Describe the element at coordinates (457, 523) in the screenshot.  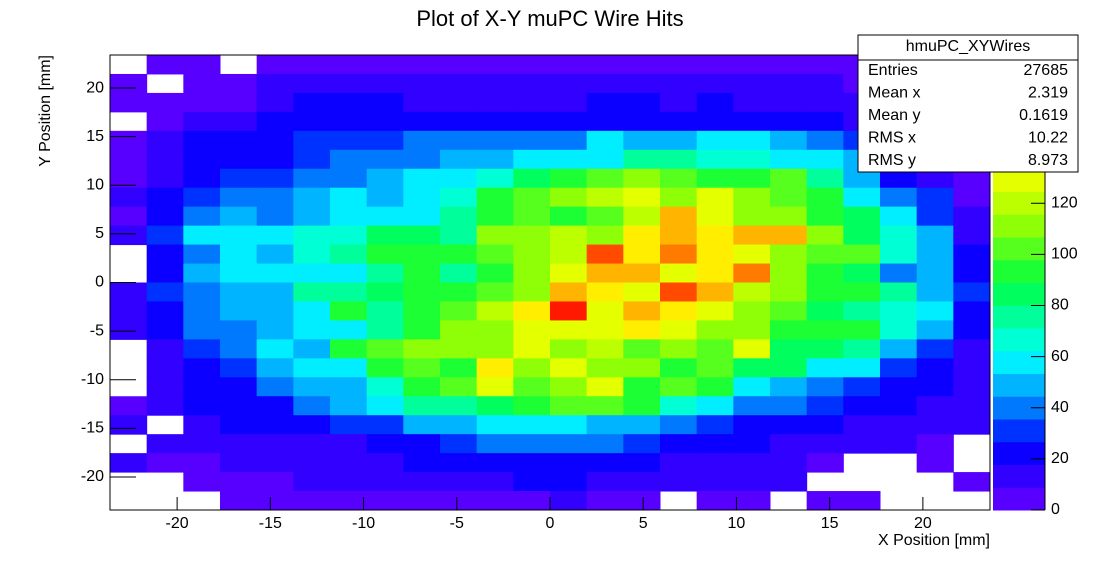
I see `x-tick-label: -5` at that location.